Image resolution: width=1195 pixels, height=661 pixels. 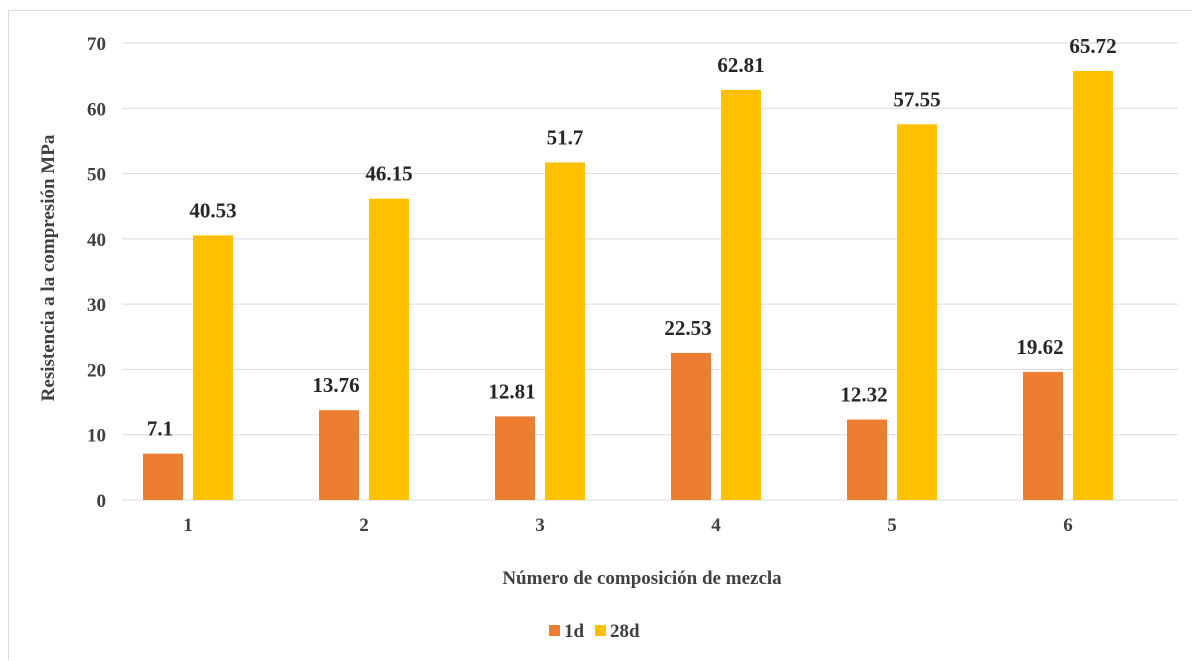 I want to click on data-label-28d-3: 51.7, so click(x=565, y=137).